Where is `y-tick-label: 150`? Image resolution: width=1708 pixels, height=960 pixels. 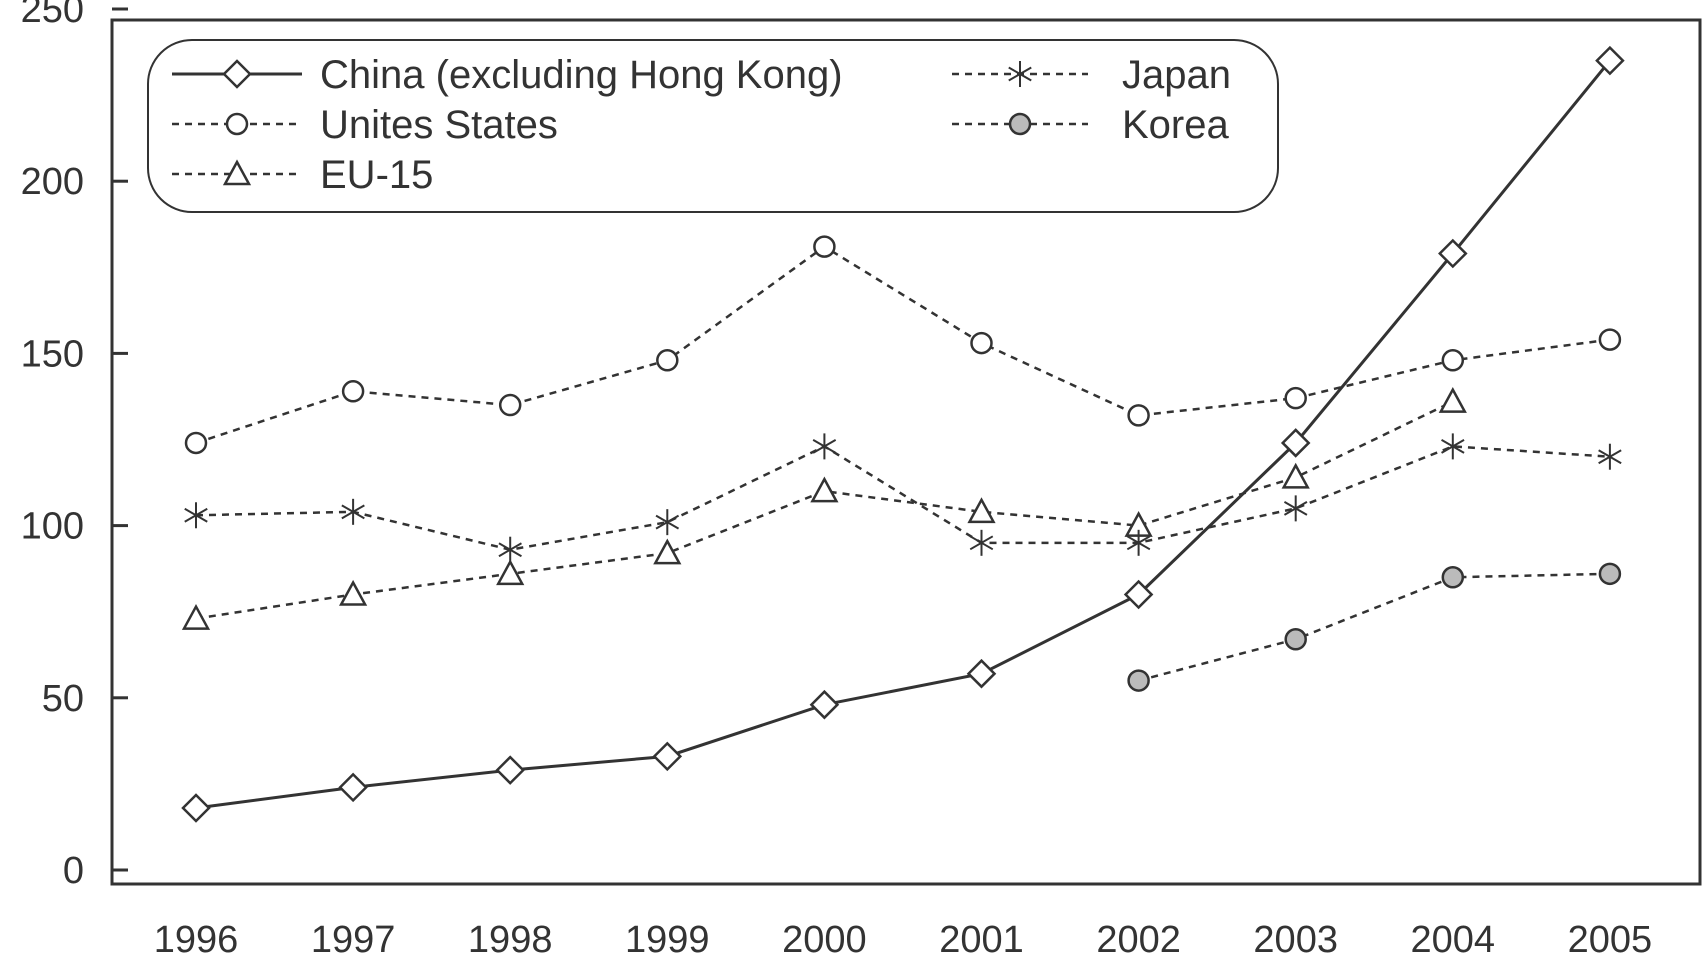 y-tick-label: 150 is located at coordinates (52, 354).